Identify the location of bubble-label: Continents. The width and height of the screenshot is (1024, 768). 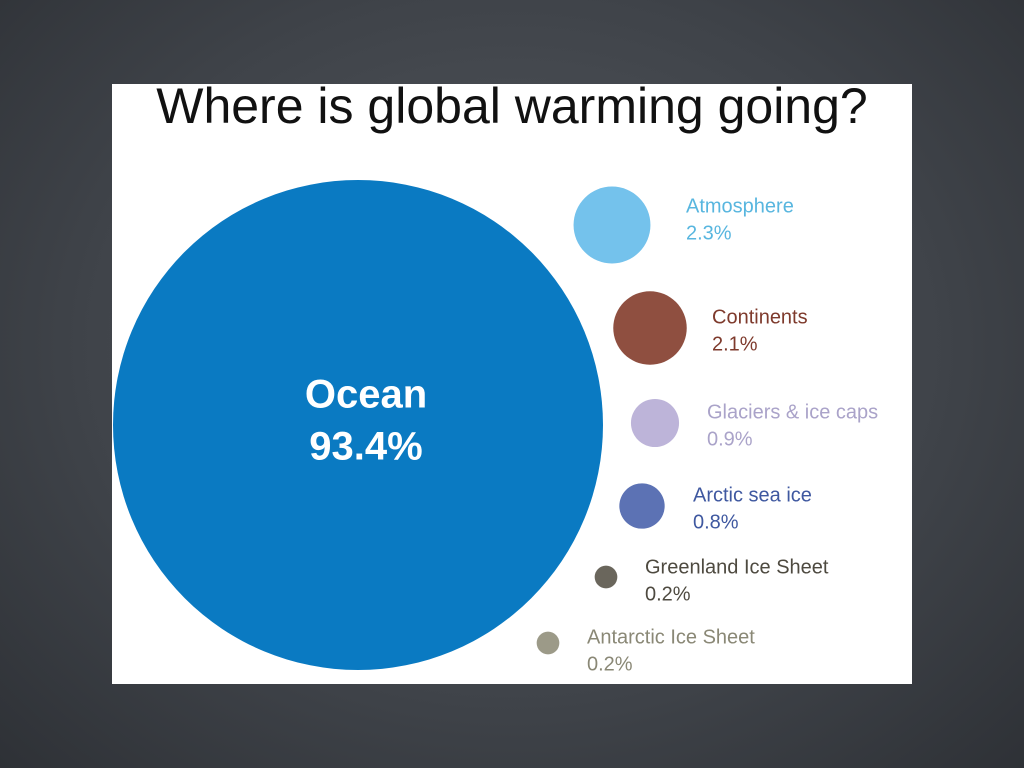
(760, 317).